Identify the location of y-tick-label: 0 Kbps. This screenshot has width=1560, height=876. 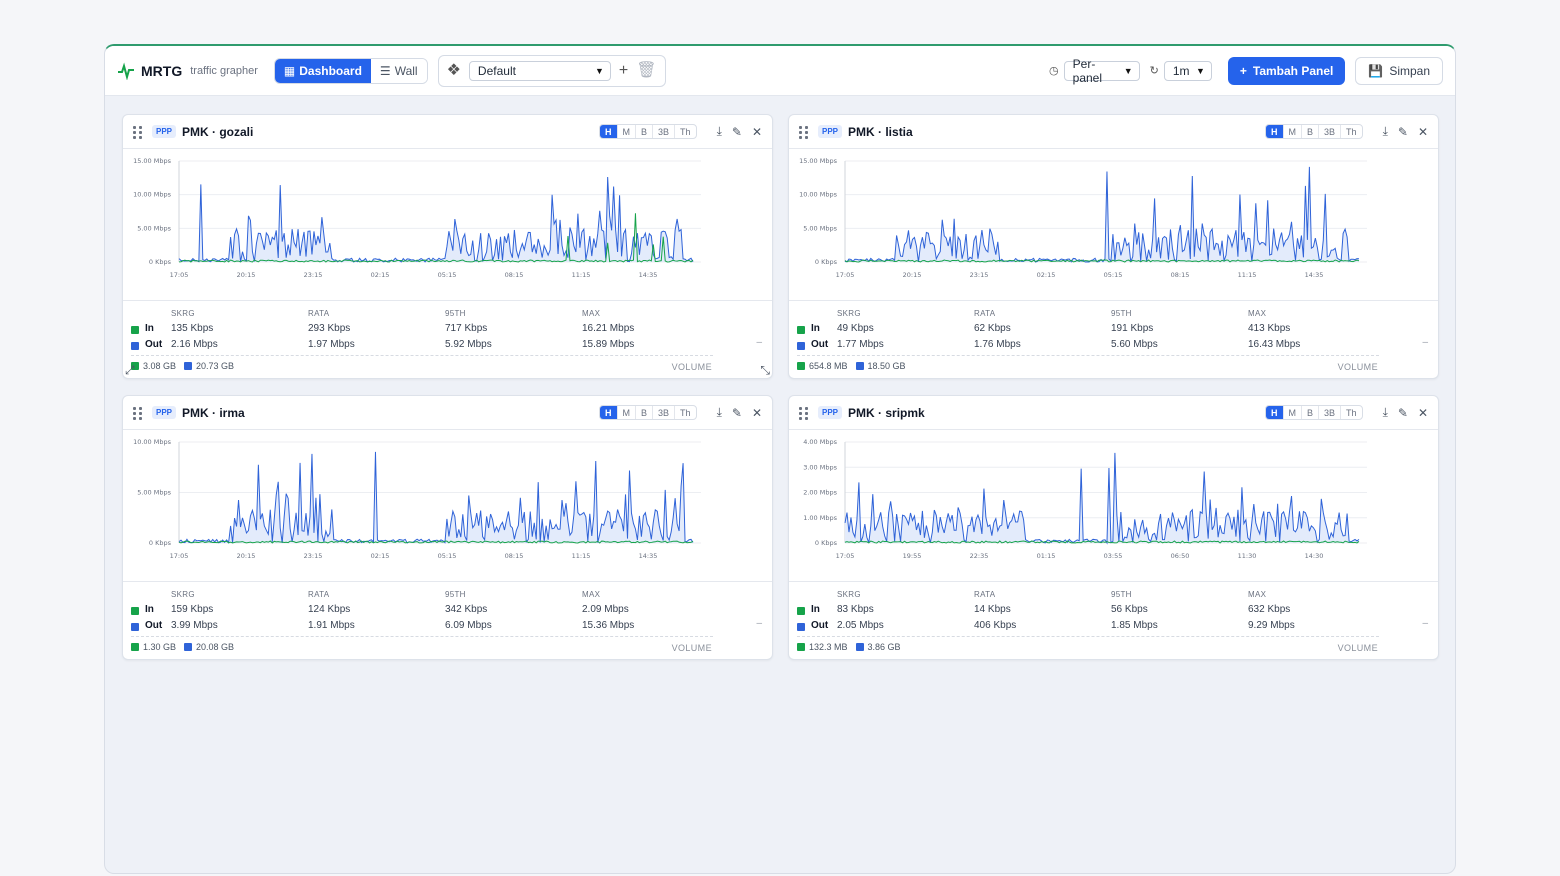
(160, 543).